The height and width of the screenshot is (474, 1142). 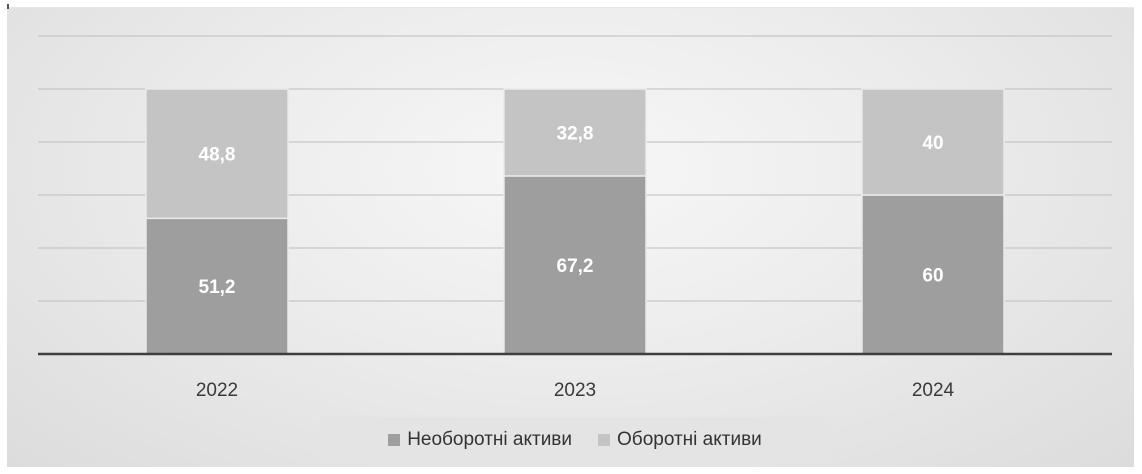 I want to click on data-label: 60, so click(x=932, y=276).